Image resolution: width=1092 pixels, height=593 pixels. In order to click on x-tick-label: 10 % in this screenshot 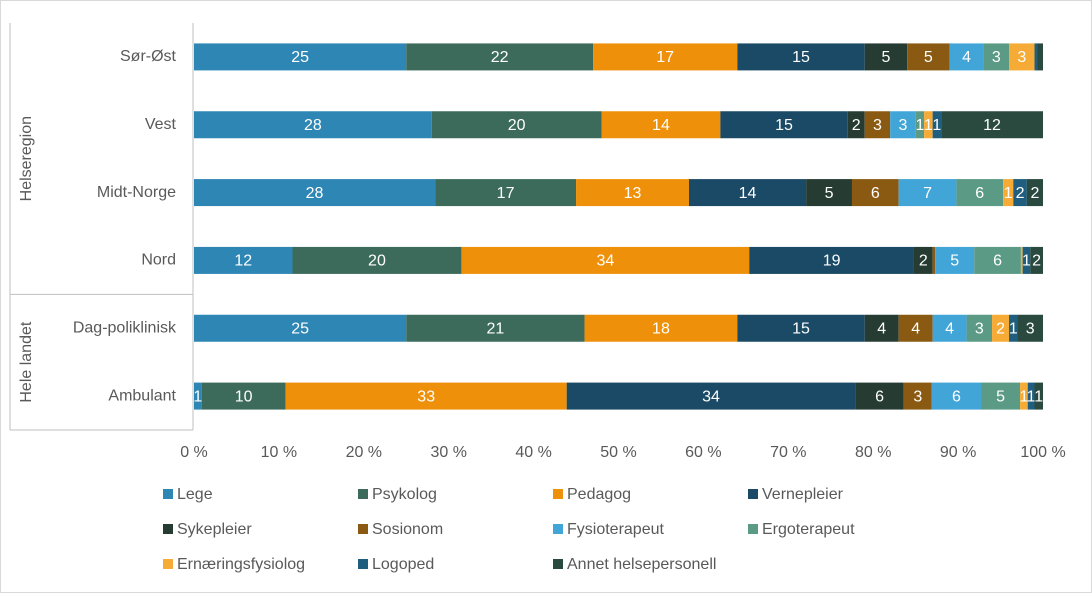, I will do `click(279, 452)`.